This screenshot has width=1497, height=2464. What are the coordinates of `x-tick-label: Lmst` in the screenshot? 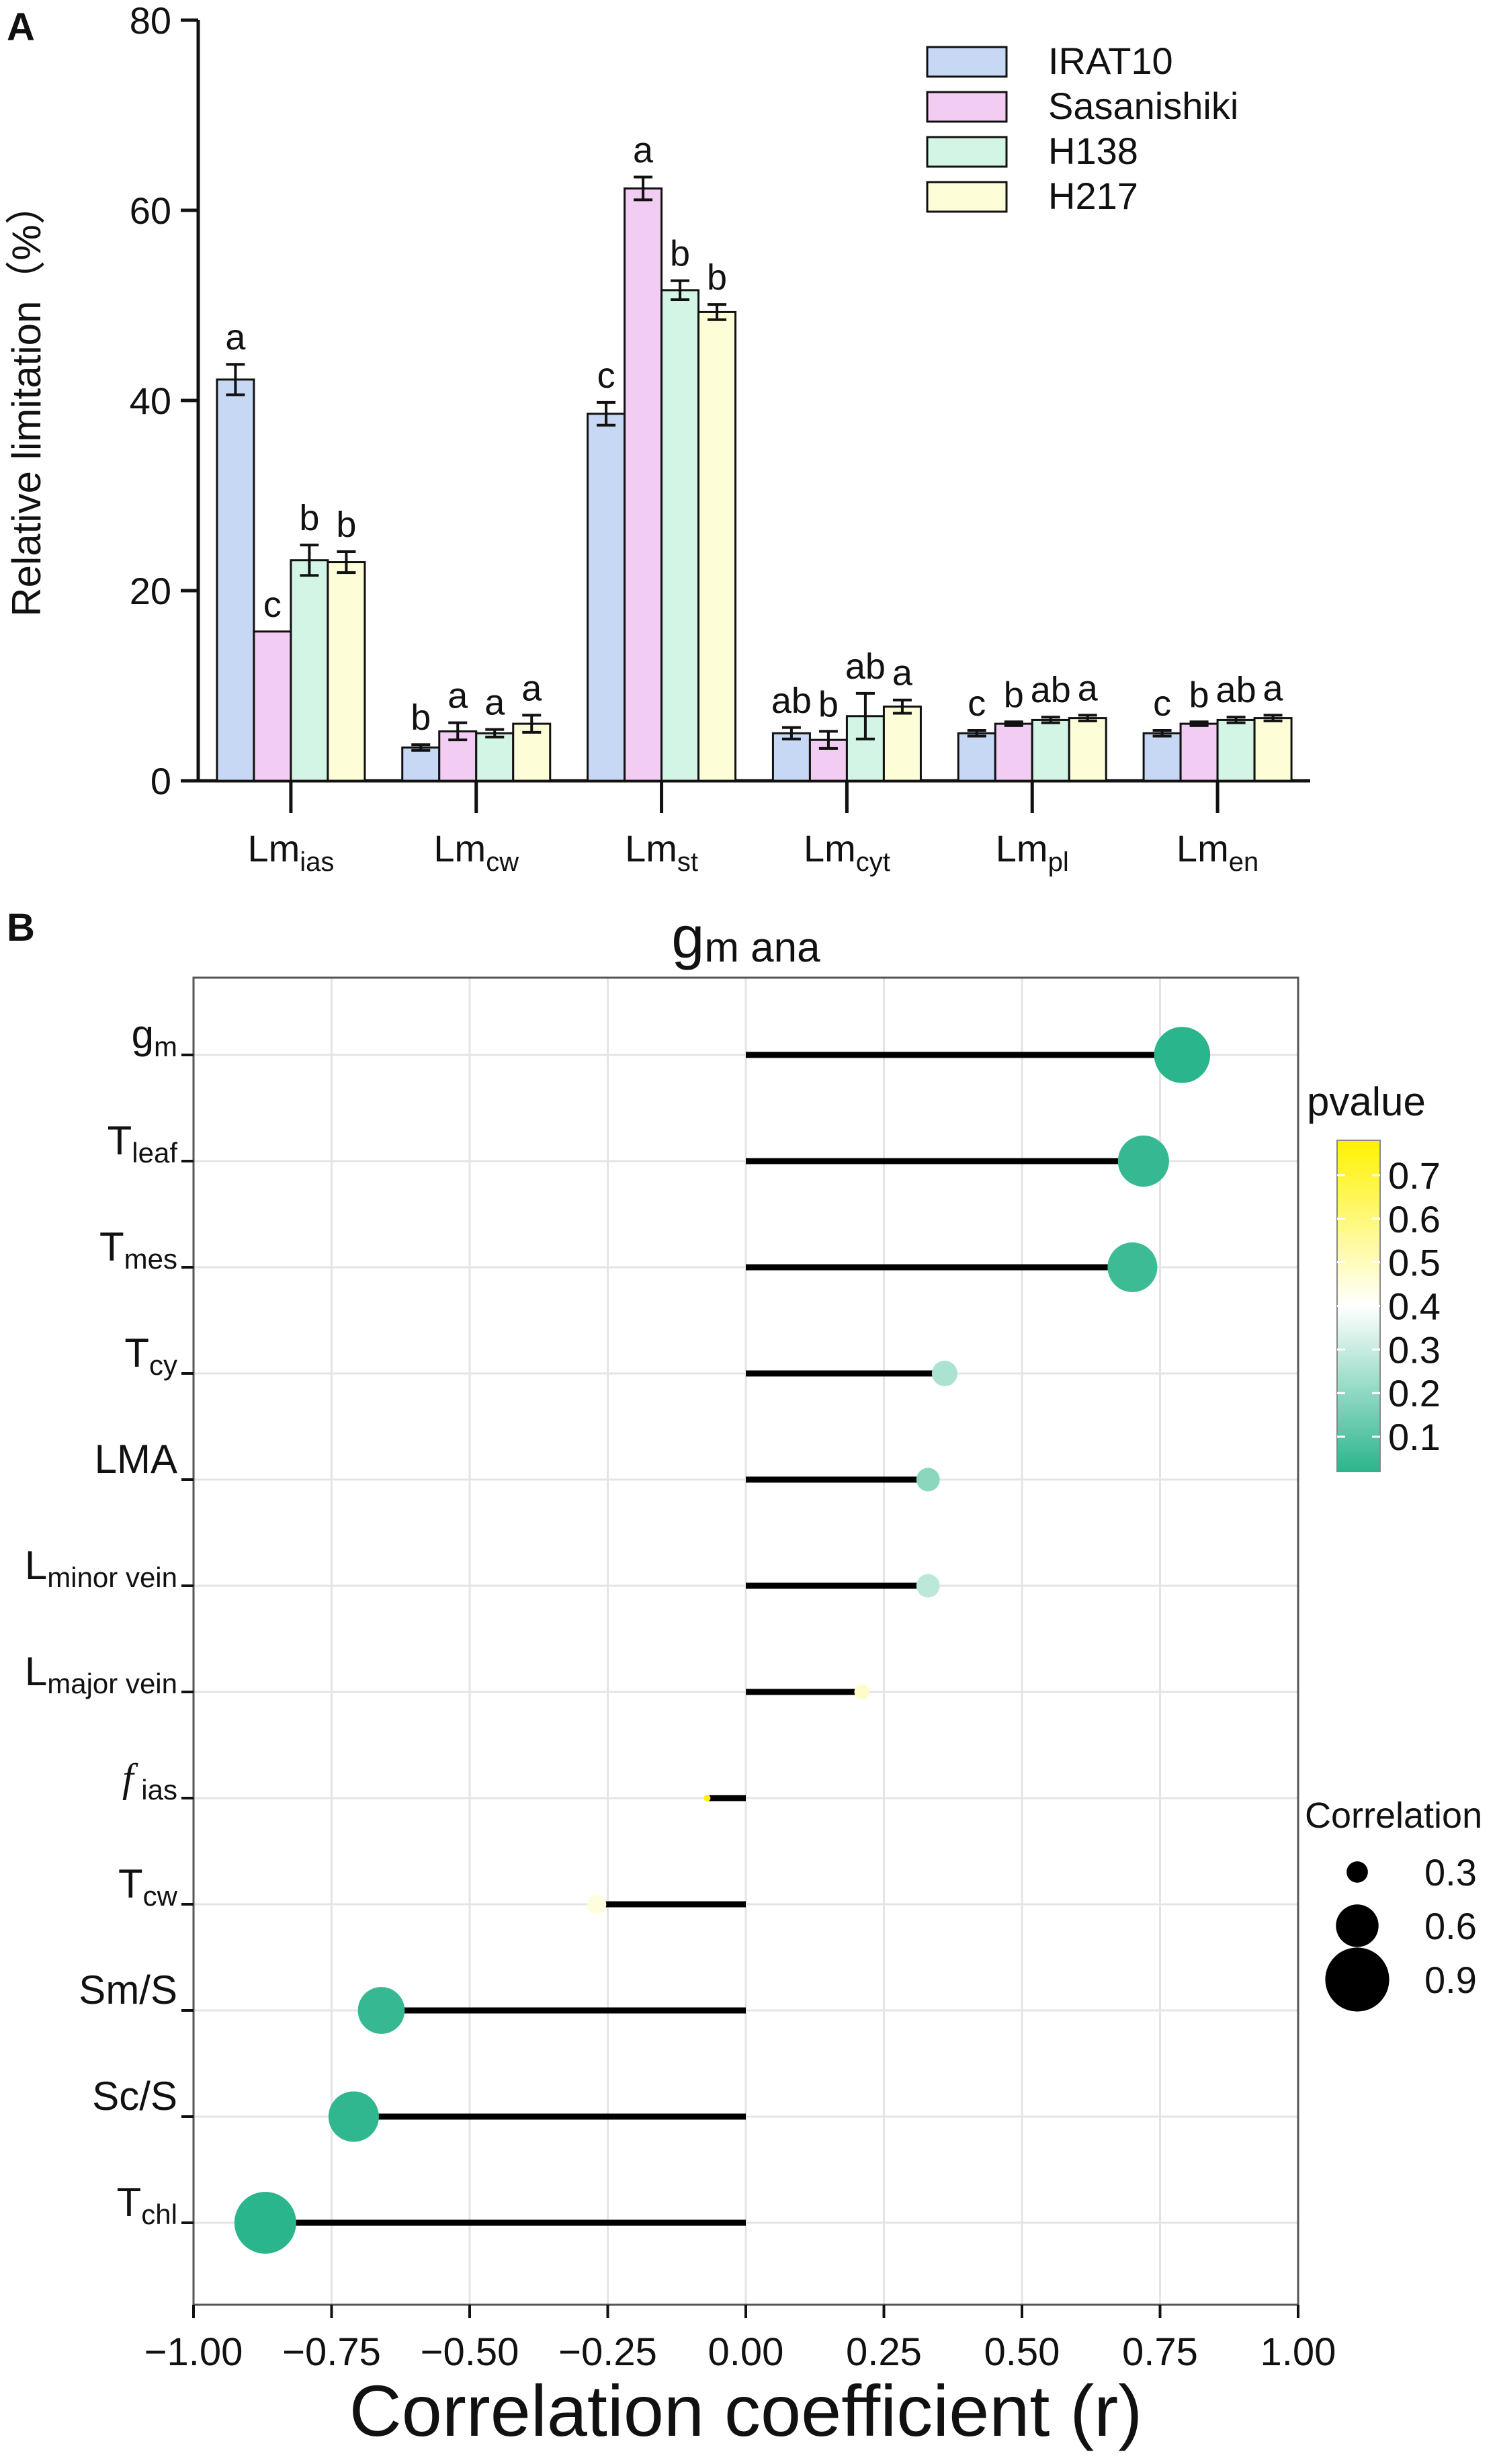 It's located at (661, 852).